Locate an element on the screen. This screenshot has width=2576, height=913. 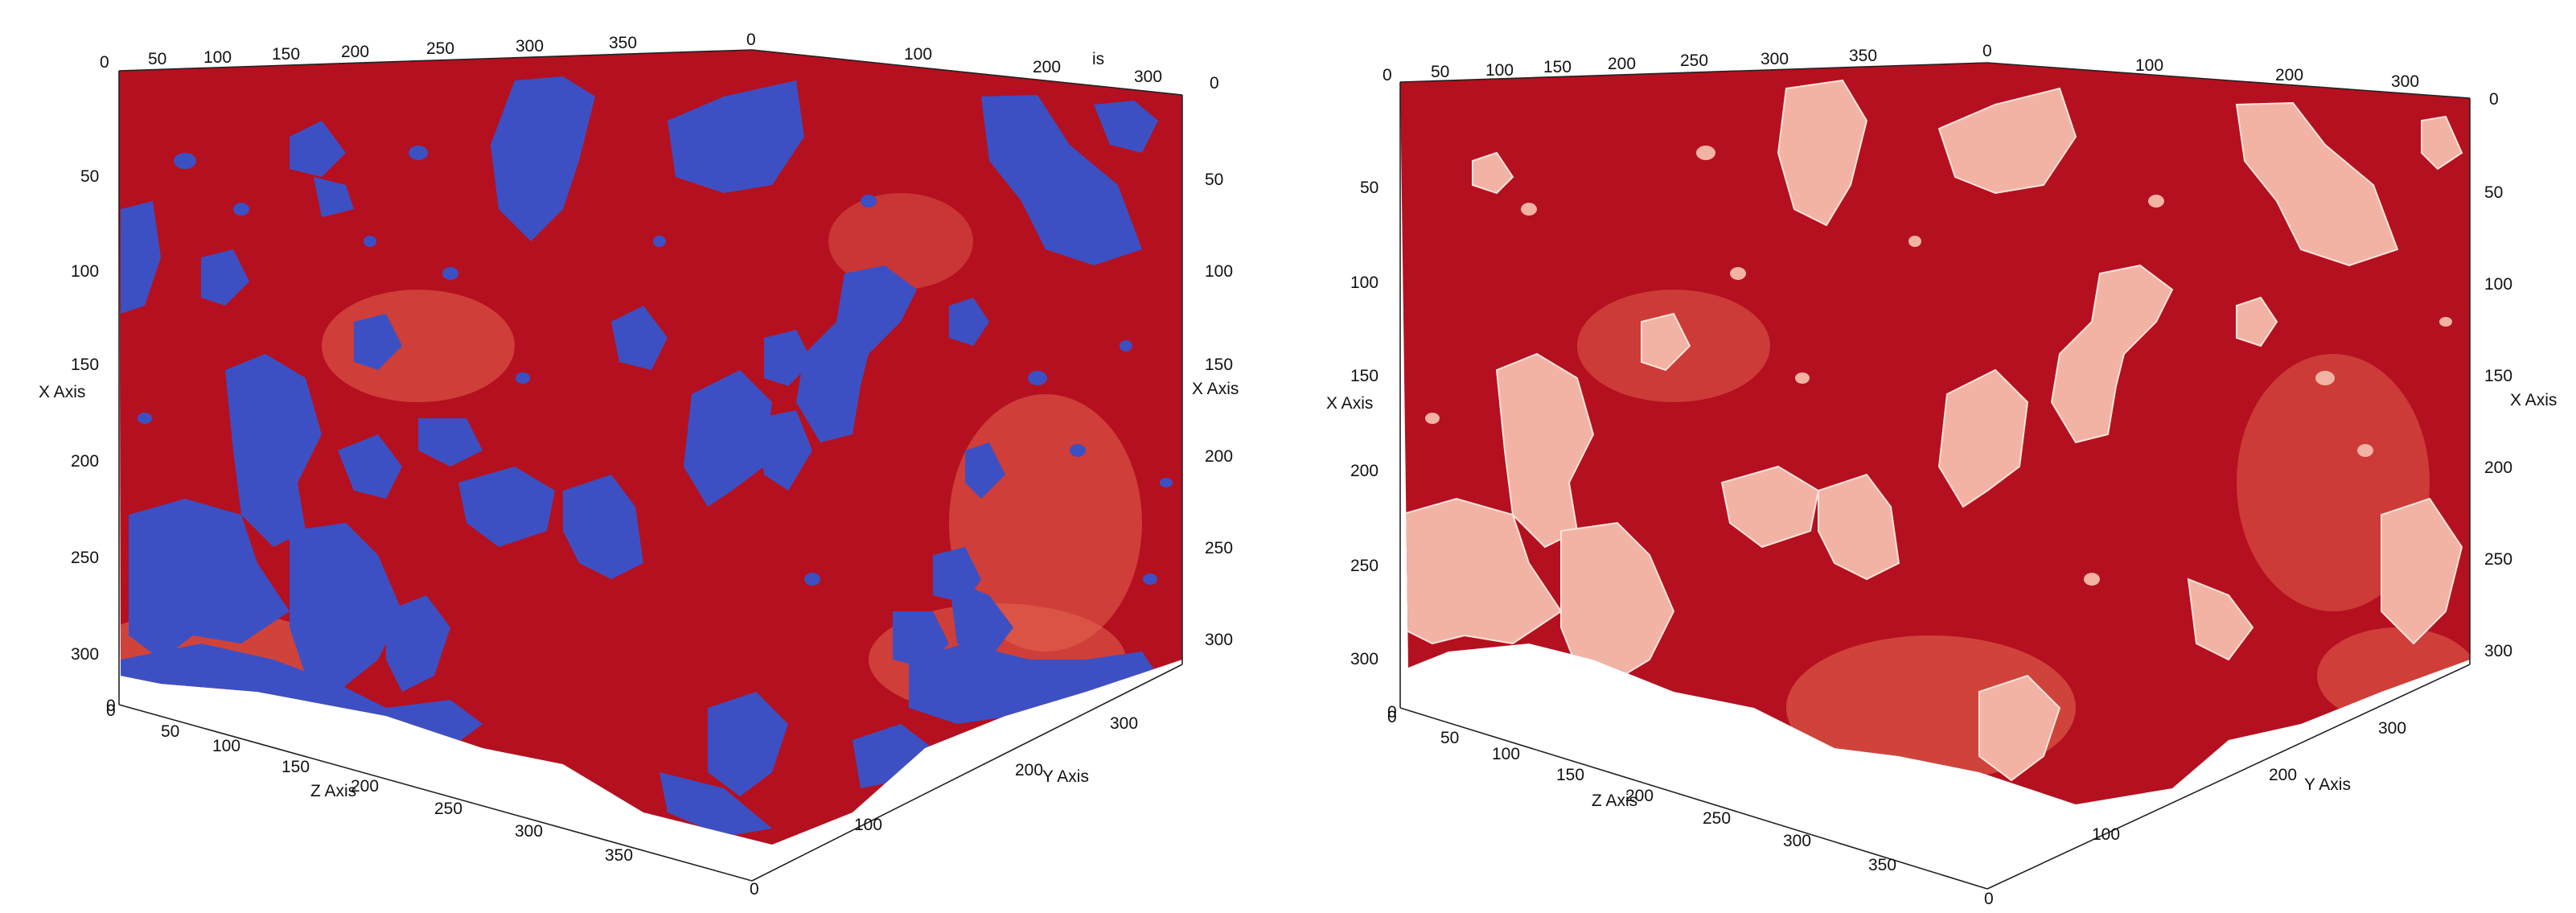
top-y-axis-ticks: 0 100 200 300 is is located at coordinates (954, 58).